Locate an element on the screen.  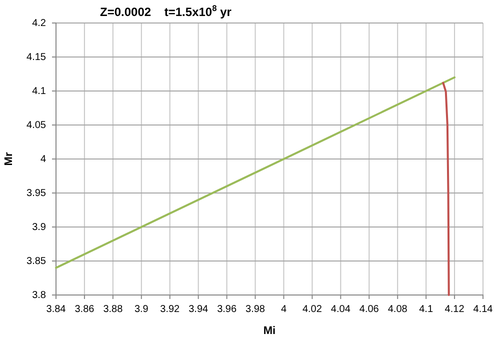
y-tick-label: 4.2 is located at coordinates (39, 24).